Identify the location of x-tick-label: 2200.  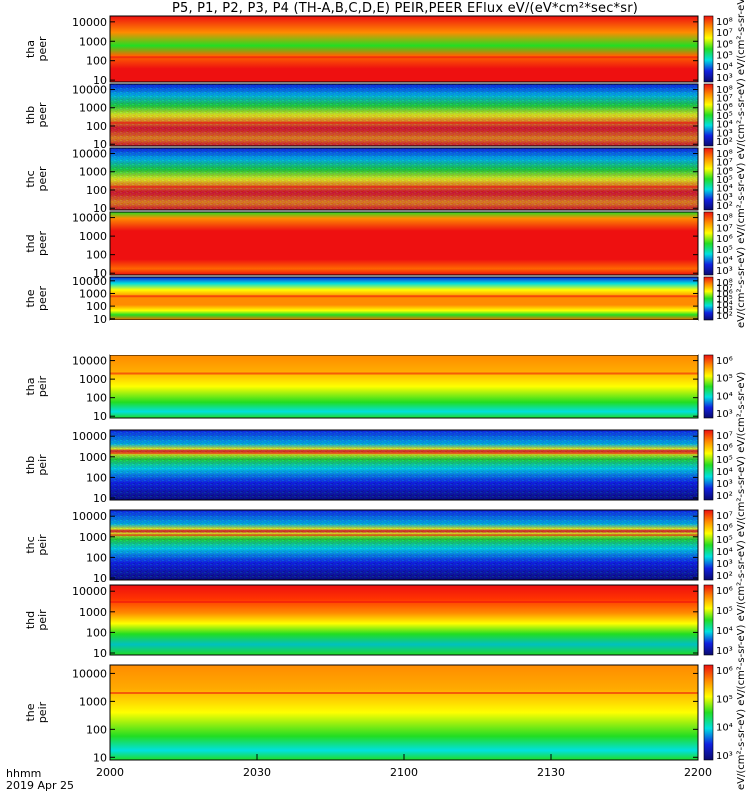
(698, 772).